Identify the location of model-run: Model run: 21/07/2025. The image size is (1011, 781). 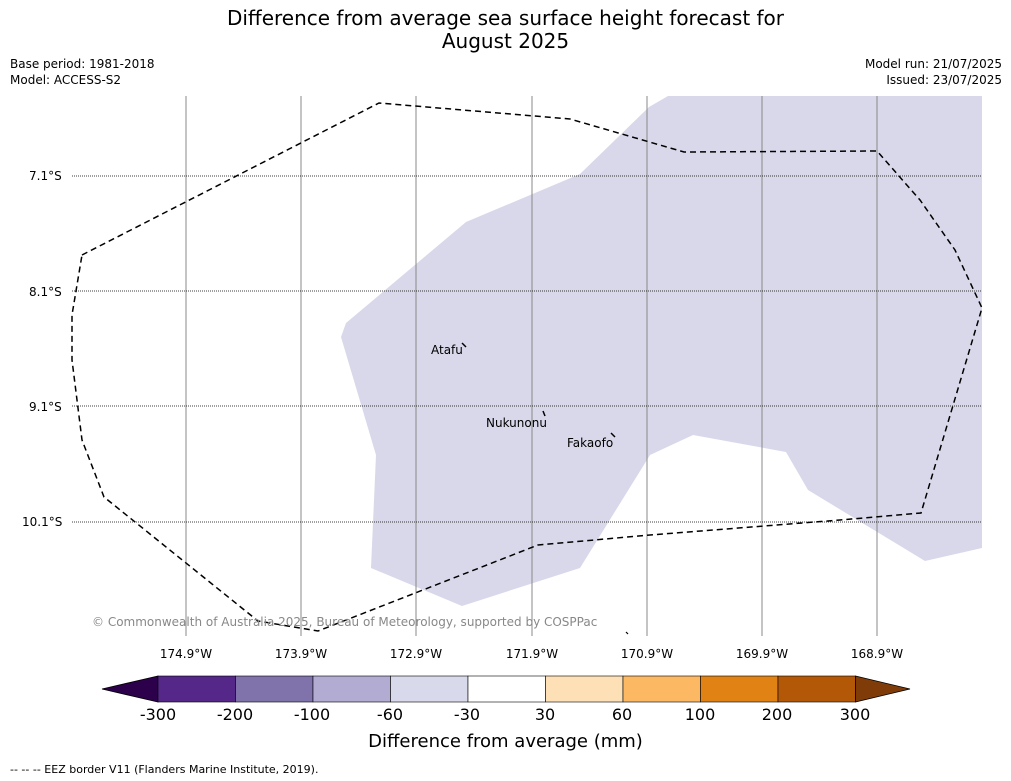
(933, 64).